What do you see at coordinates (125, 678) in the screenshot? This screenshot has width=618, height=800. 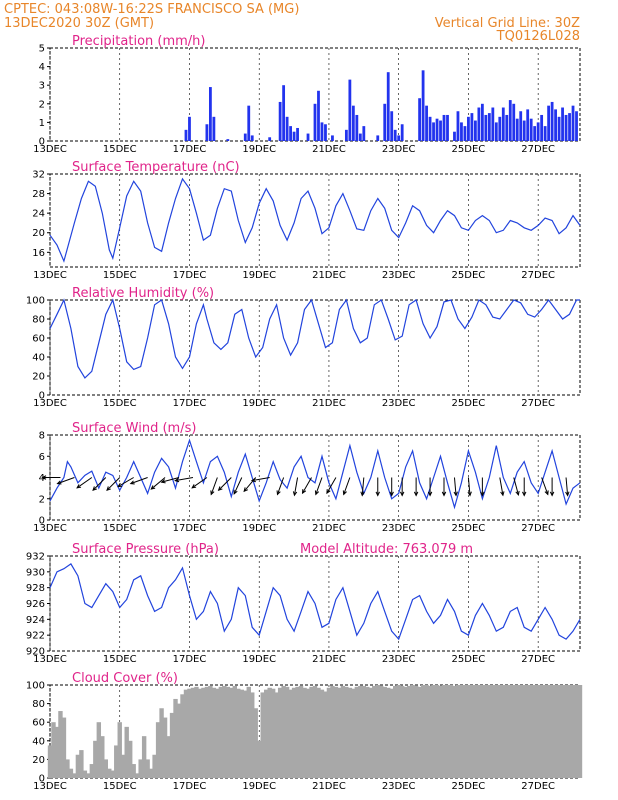 I see `panel-title: Cloud Cover (%)` at bounding box center [125, 678].